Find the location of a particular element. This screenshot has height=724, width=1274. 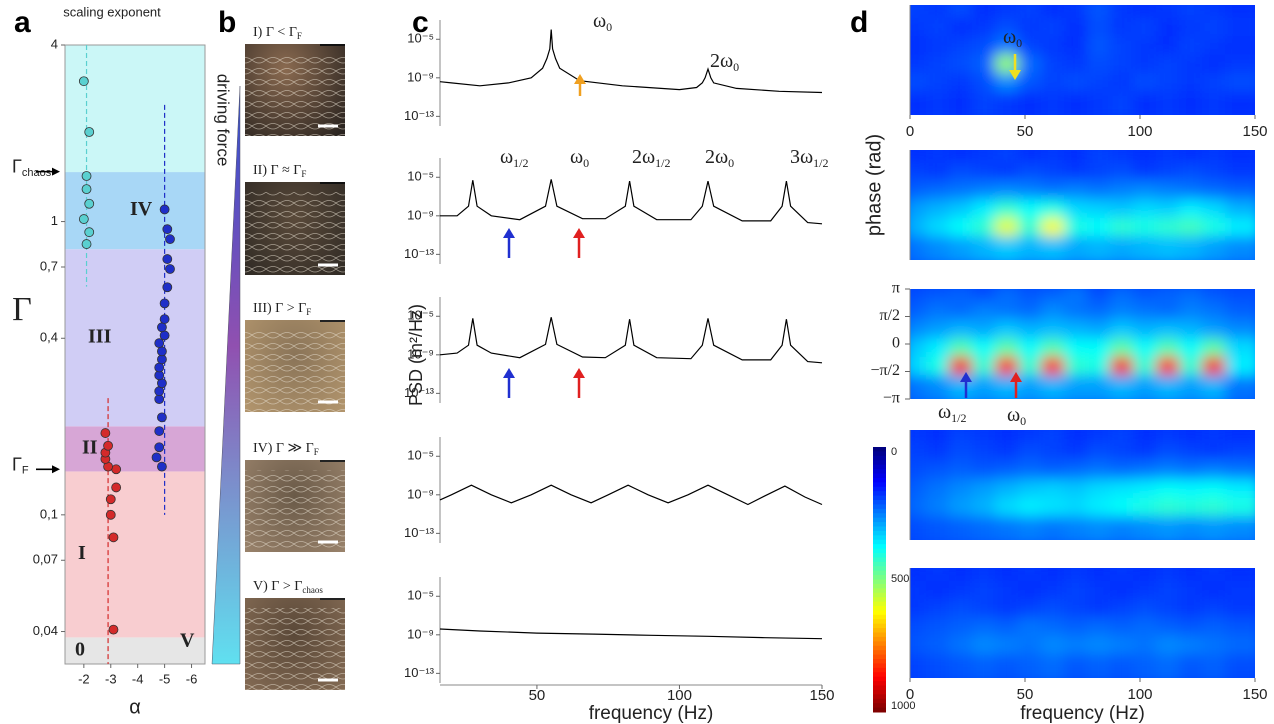

image-label-main: III) Γ > Γ is located at coordinates (279, 308).